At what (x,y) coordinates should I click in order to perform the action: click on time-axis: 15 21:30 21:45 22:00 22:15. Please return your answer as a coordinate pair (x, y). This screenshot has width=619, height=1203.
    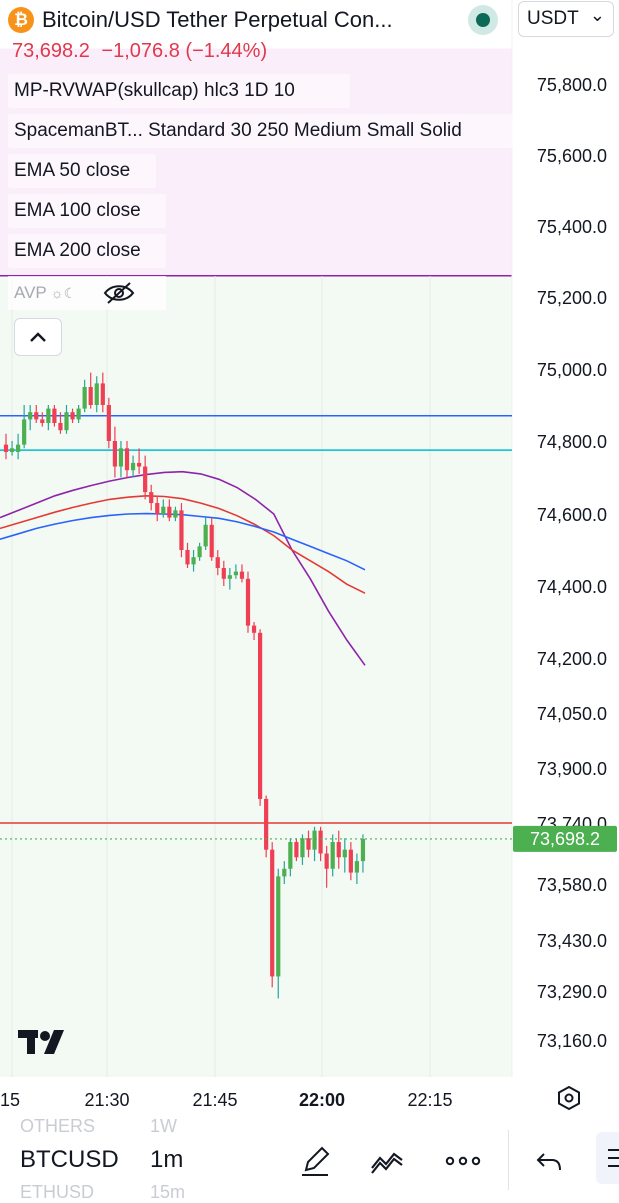
    Looking at the image, I should click on (226, 1100).